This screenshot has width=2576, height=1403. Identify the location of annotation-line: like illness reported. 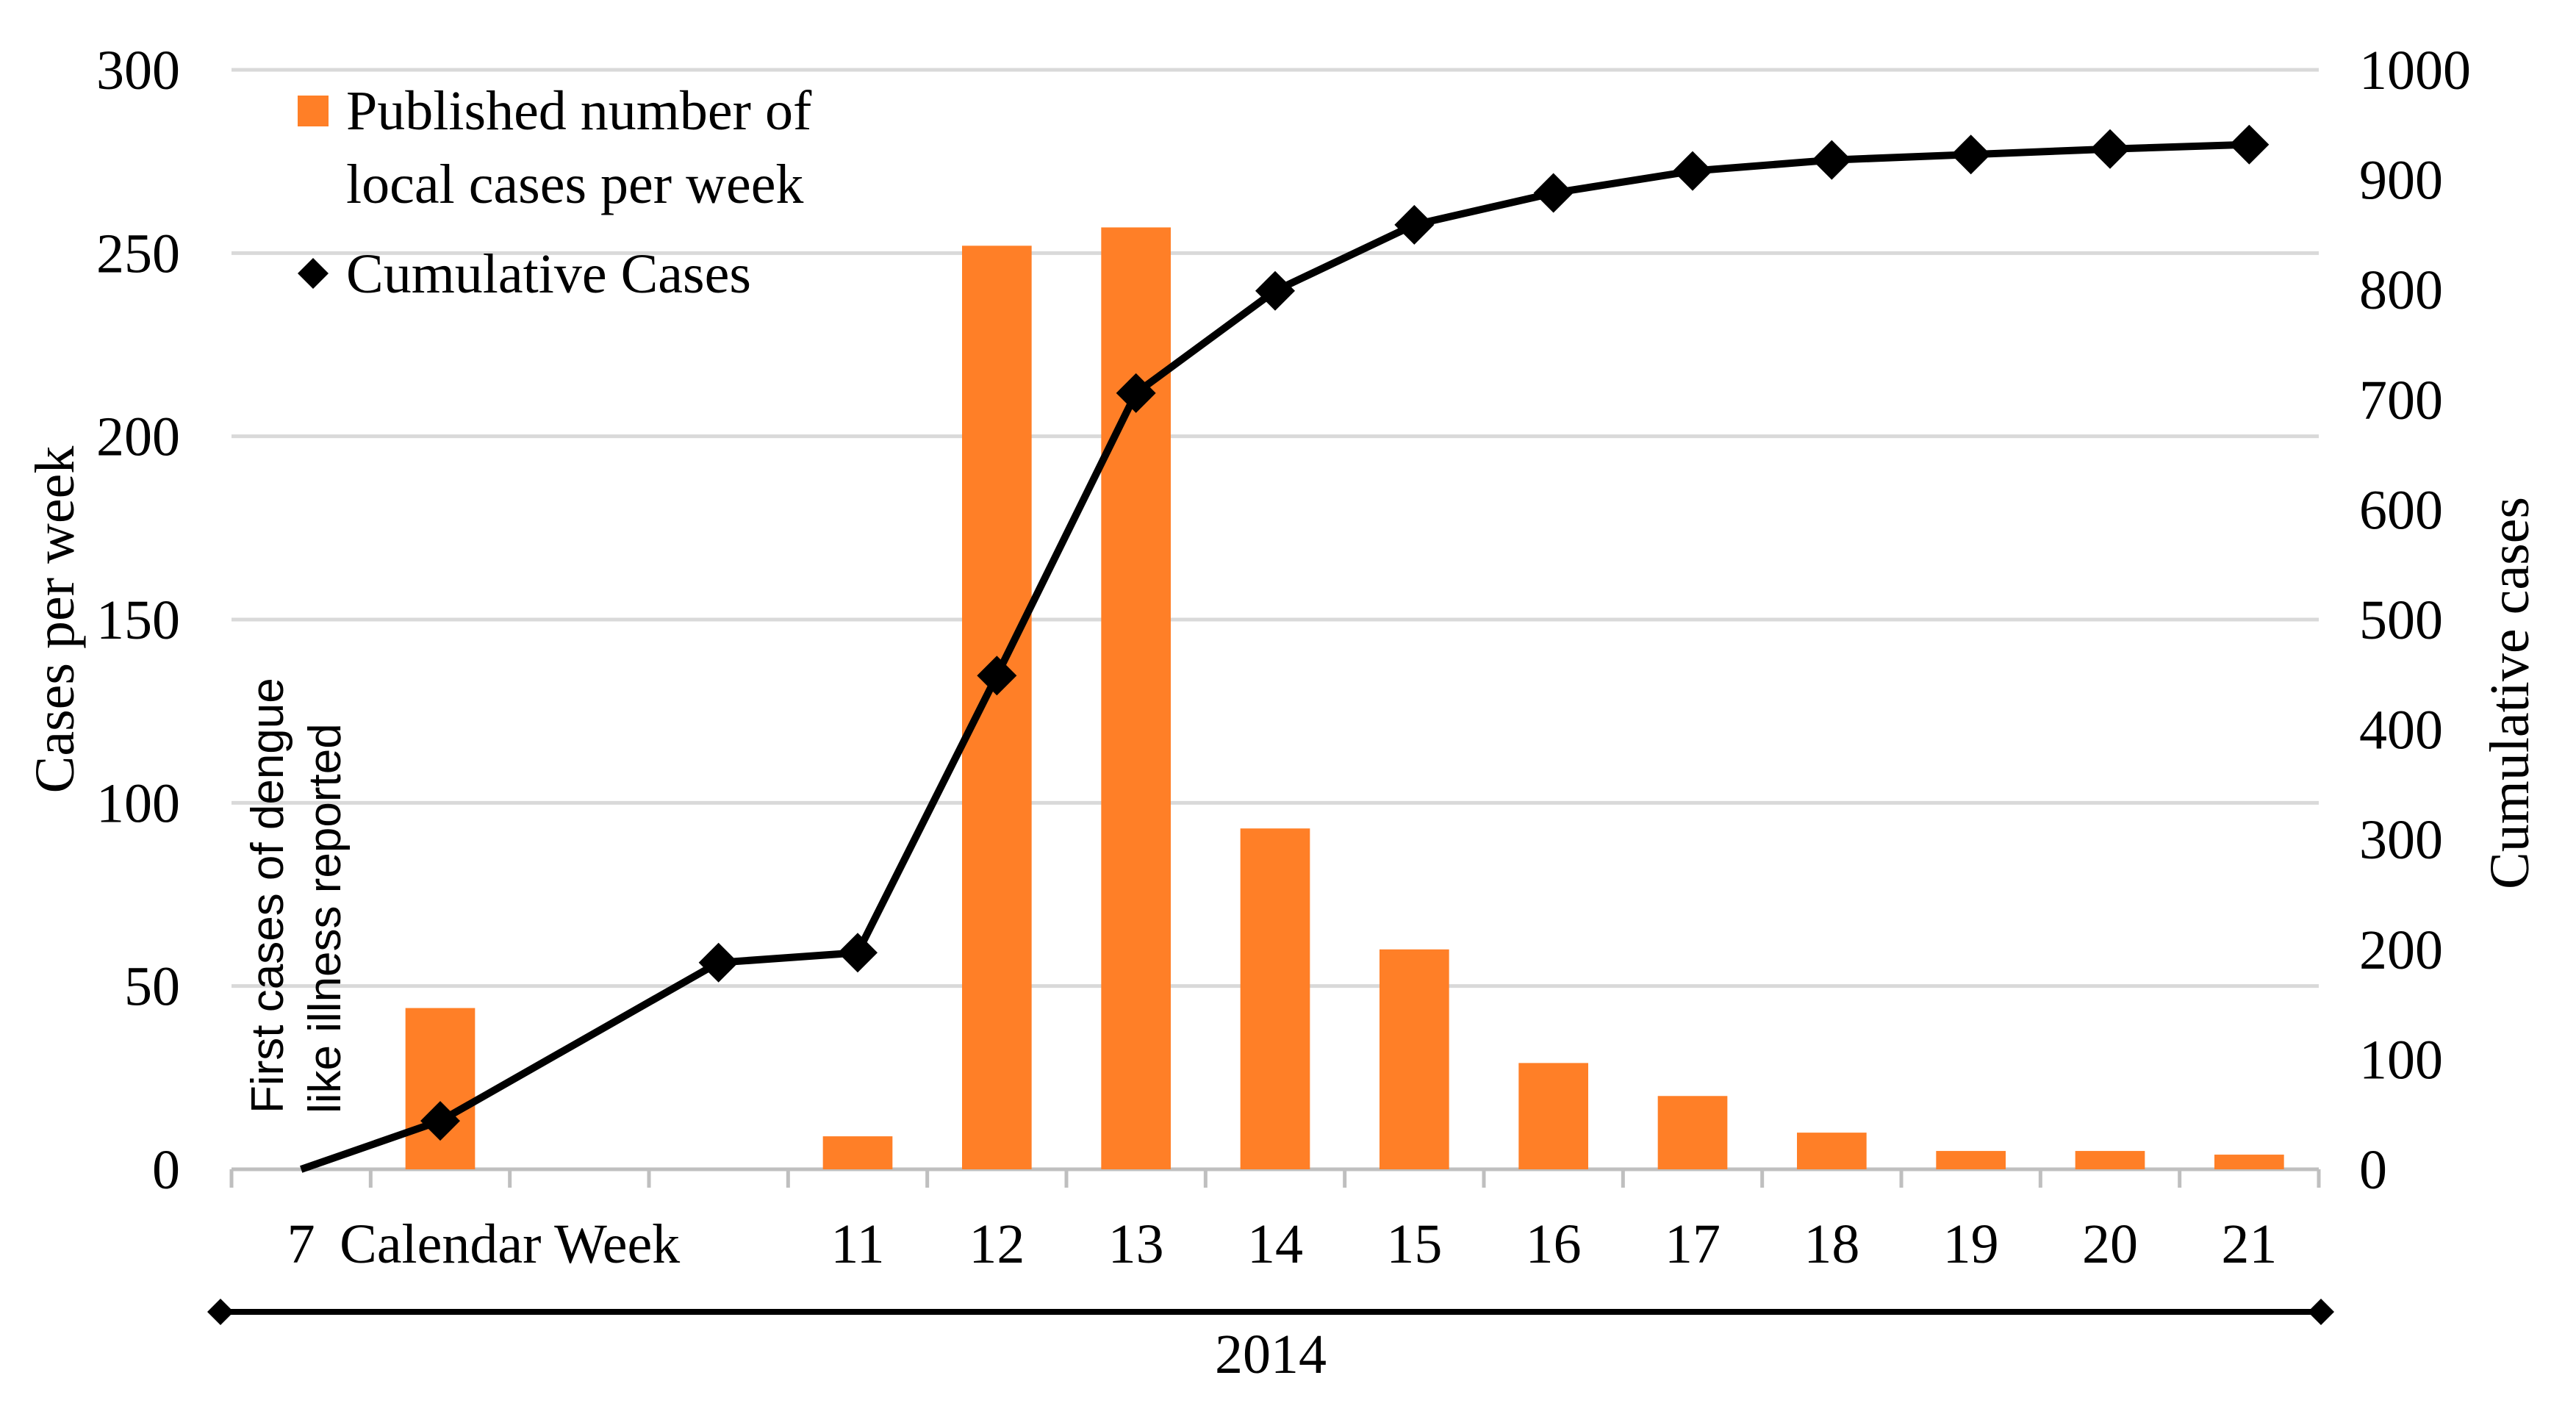
(325, 918).